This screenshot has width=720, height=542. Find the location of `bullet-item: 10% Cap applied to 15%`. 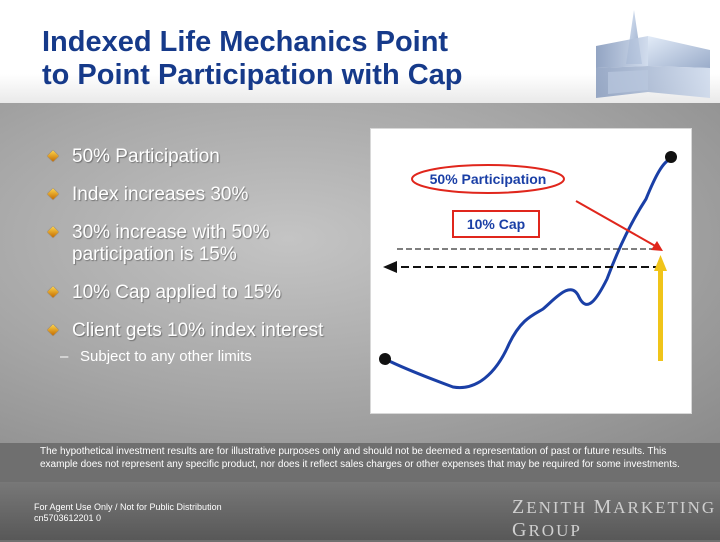

bullet-item: 10% Cap applied to 15% is located at coordinates (211, 293).